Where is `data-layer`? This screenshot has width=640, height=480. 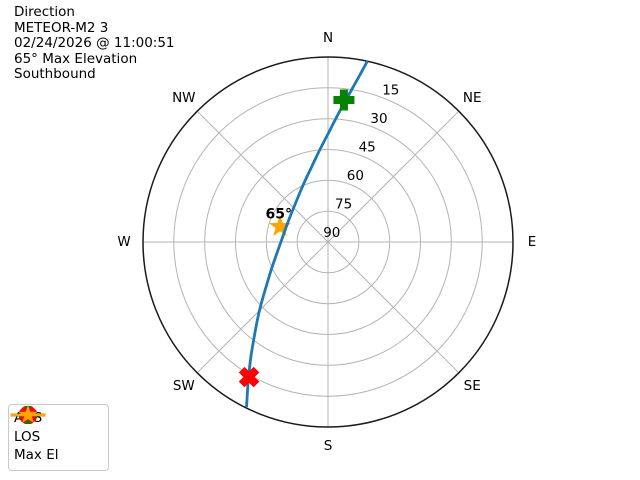
data-layer is located at coordinates (303, 234).